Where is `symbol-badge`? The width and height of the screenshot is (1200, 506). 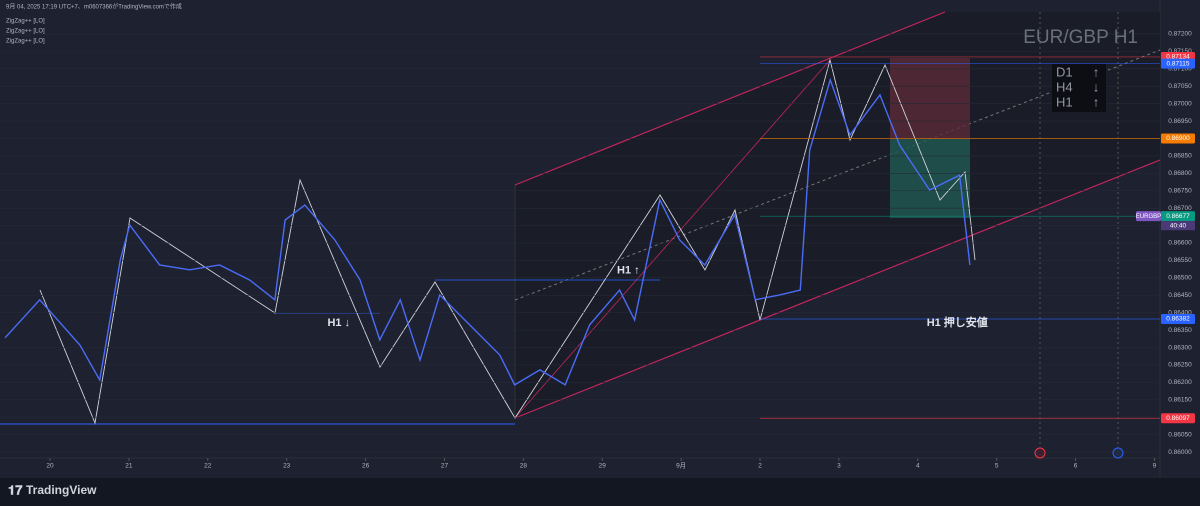
symbol-badge is located at coordinates (1148, 216).